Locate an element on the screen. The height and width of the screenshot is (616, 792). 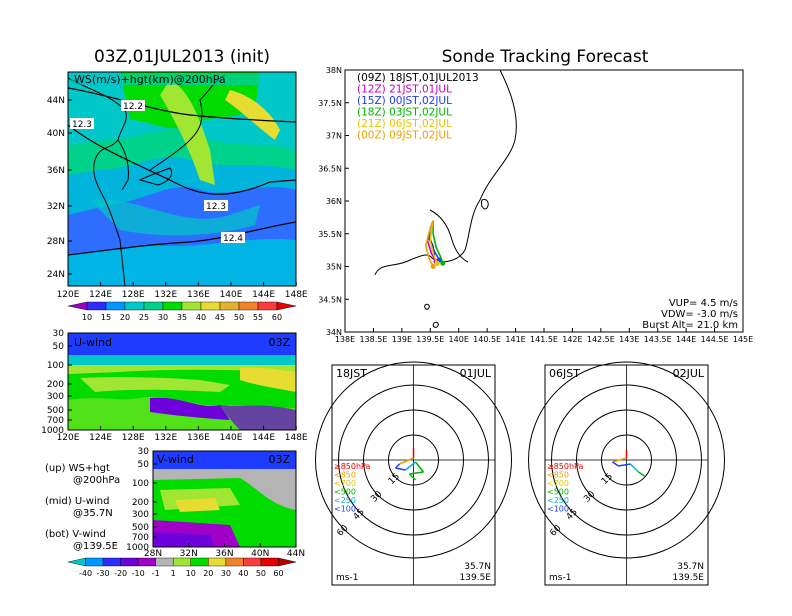
lon-tick-label: 144.5E is located at coordinates (715, 339).